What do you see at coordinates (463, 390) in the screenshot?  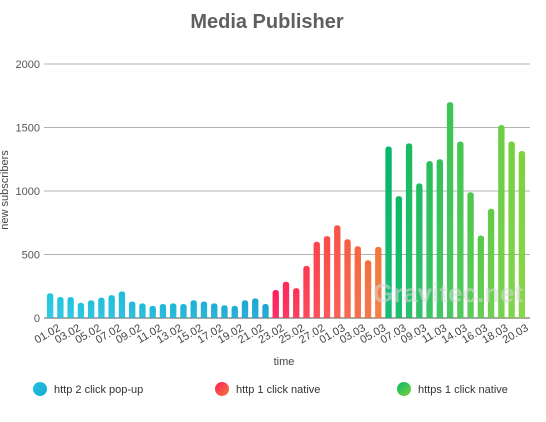 I see `legend-label: https 1 click native` at bounding box center [463, 390].